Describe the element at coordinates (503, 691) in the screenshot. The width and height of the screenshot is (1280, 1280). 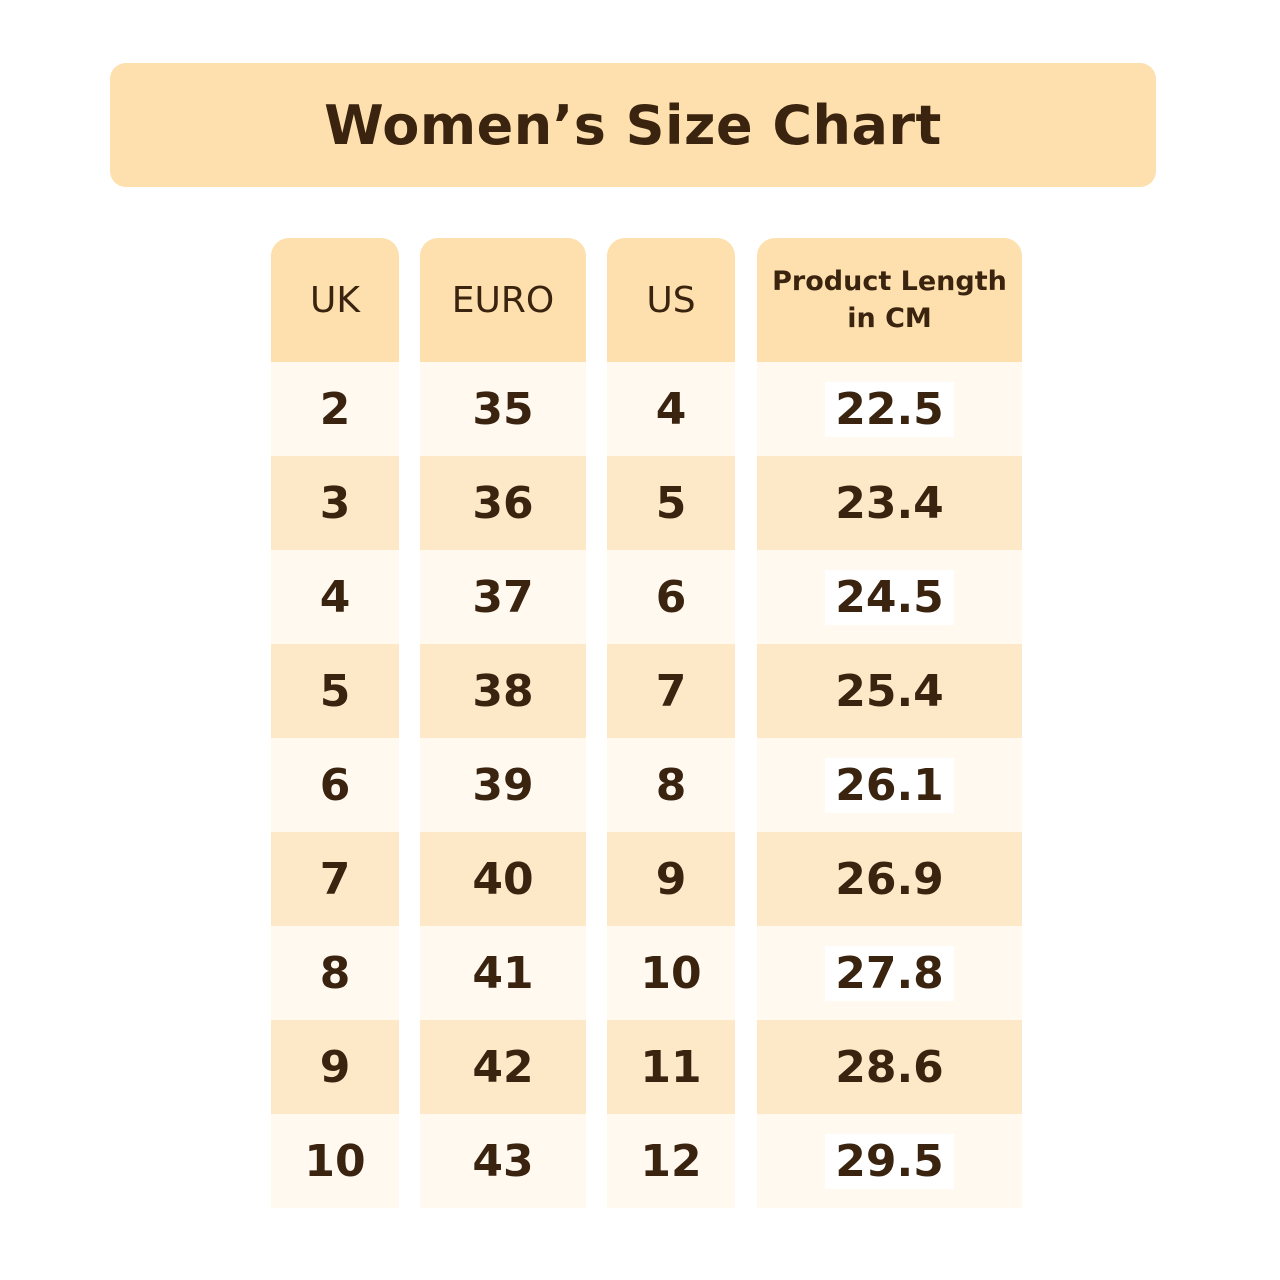
I see `cell-euro: 38` at that location.